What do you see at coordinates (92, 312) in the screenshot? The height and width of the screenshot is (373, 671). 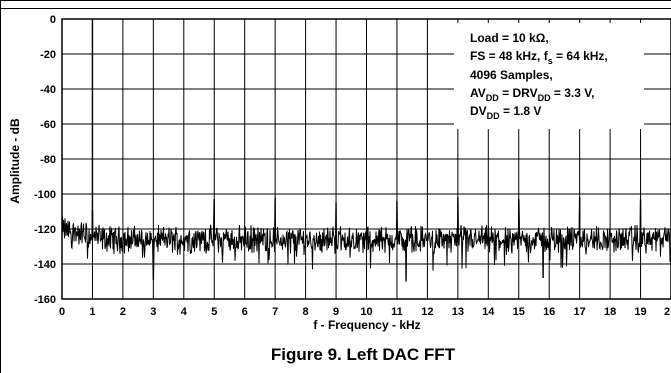 I see `x-tick-label: 1` at bounding box center [92, 312].